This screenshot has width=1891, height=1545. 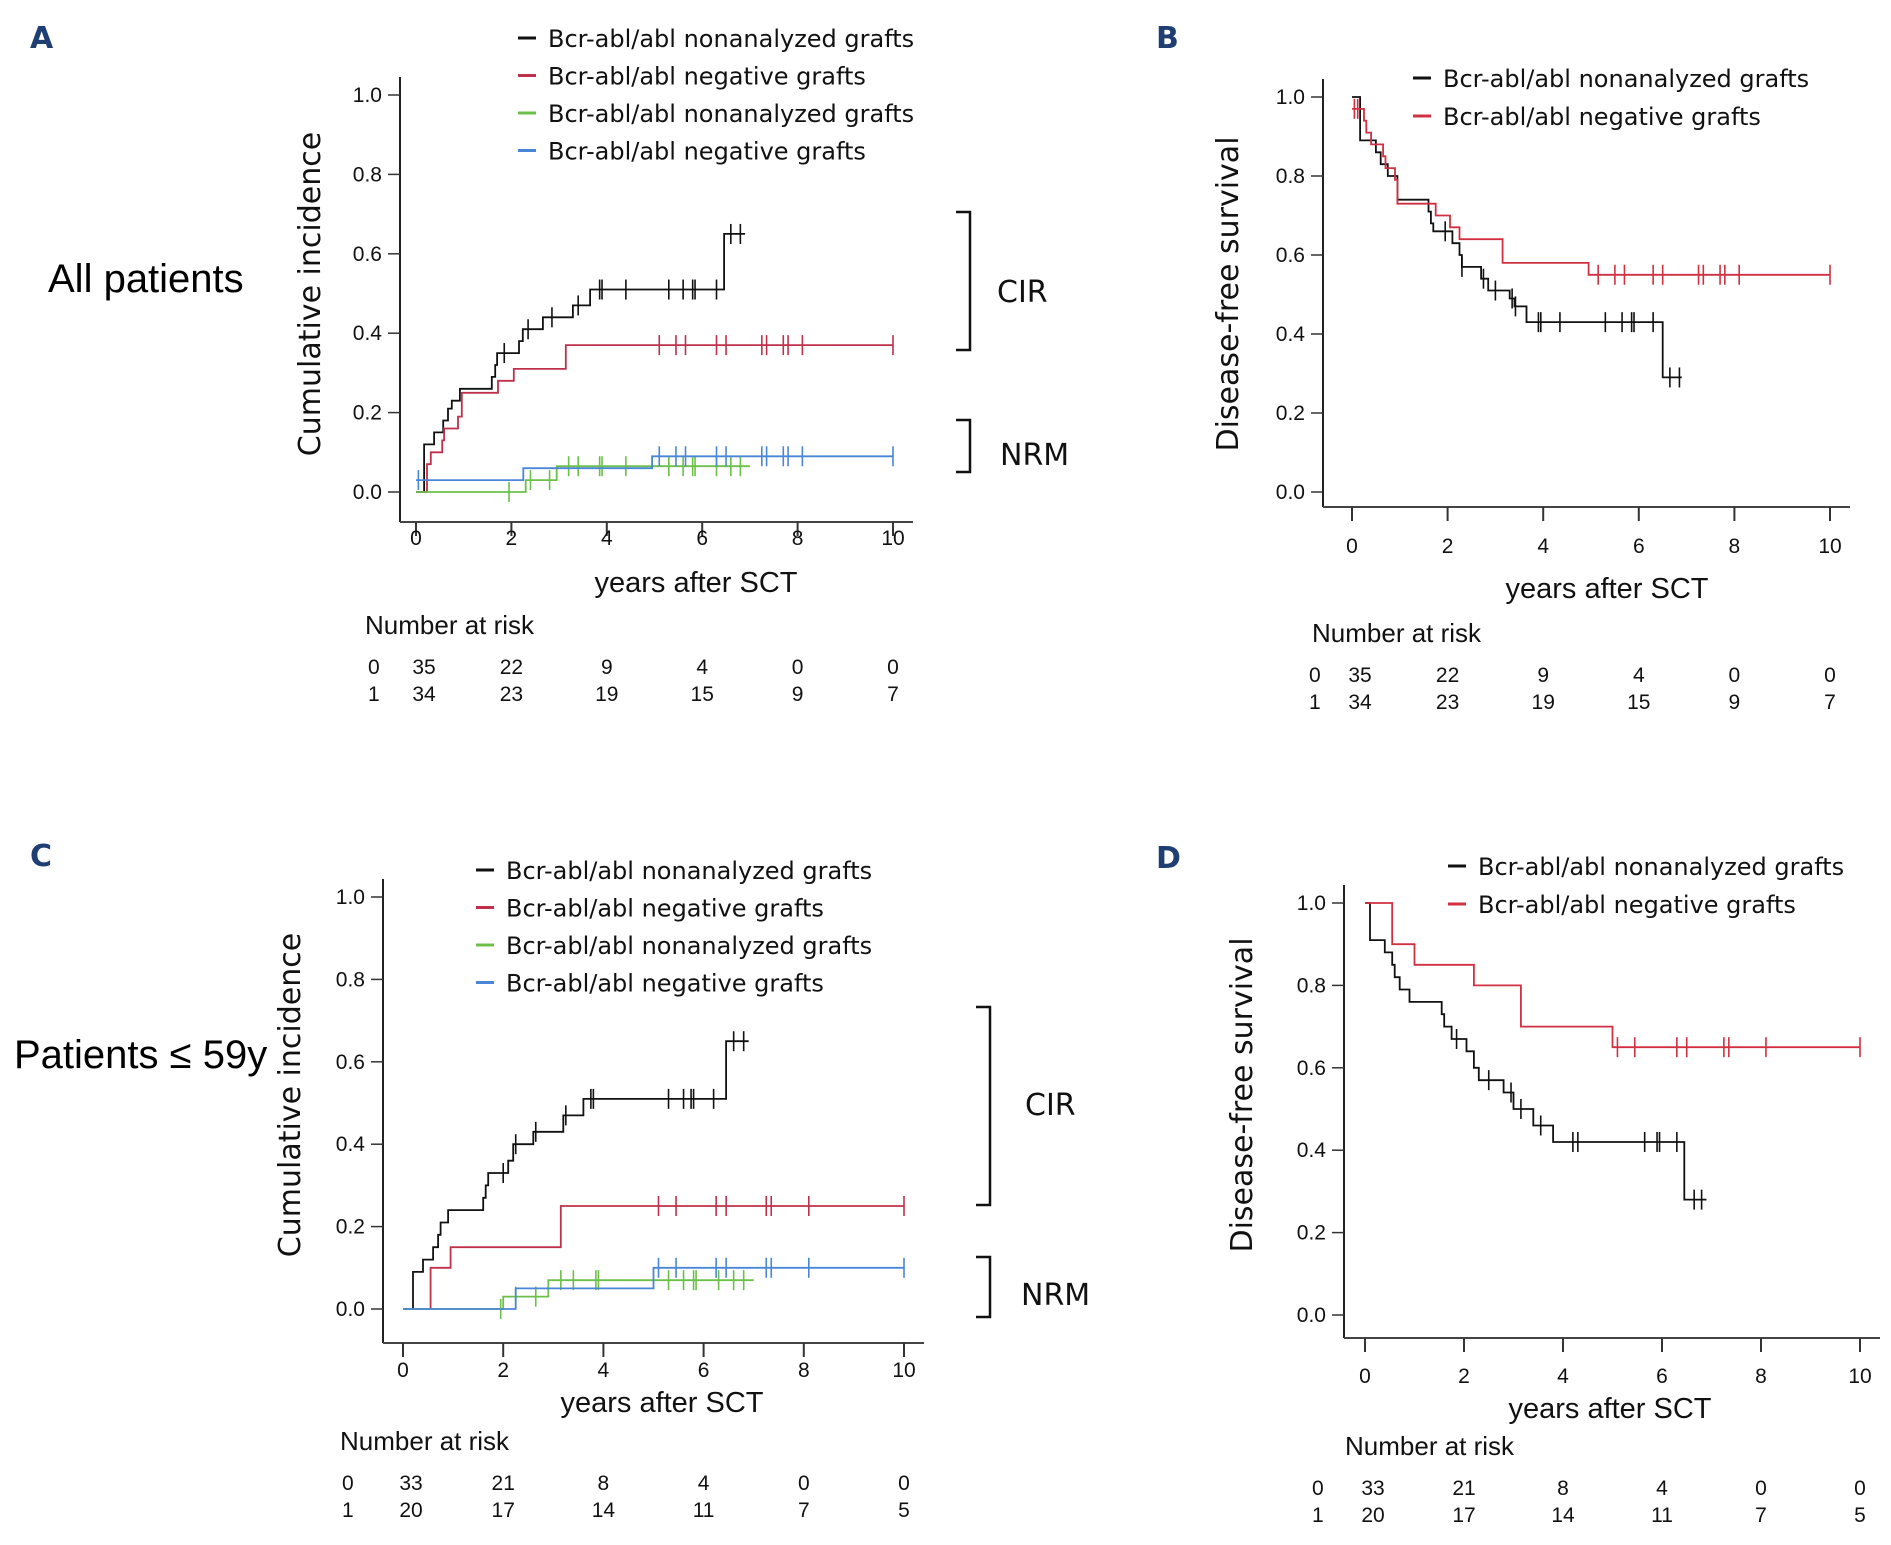 I want to click on y-tick-label: 1.0, so click(x=367, y=95).